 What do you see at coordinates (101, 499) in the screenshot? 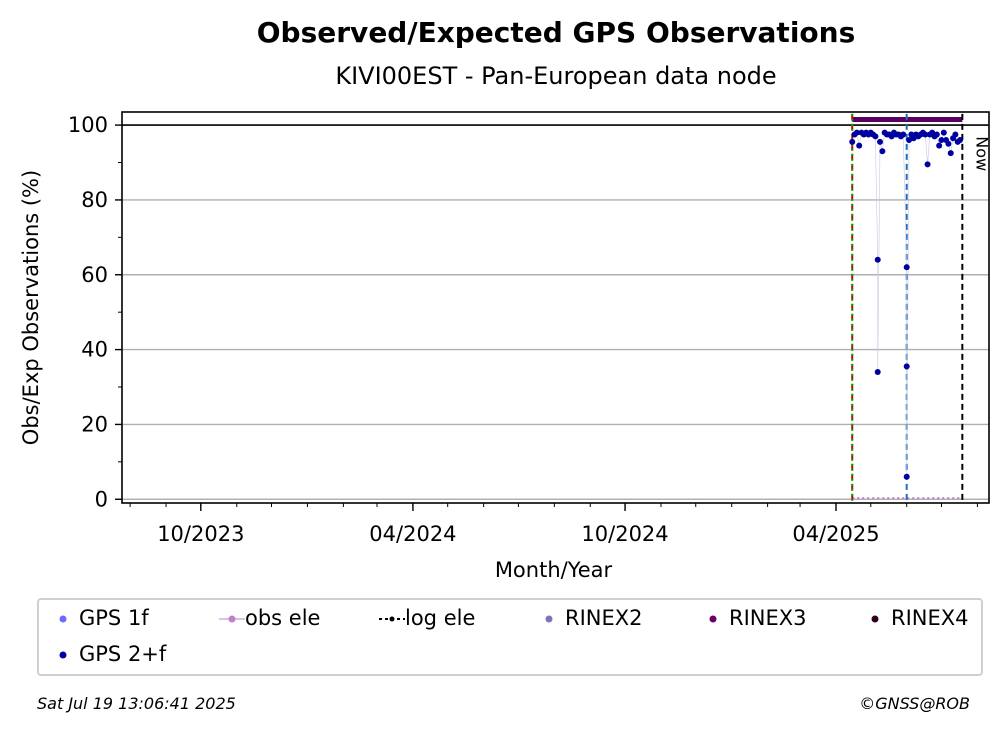
I see `ytick-label: 0` at bounding box center [101, 499].